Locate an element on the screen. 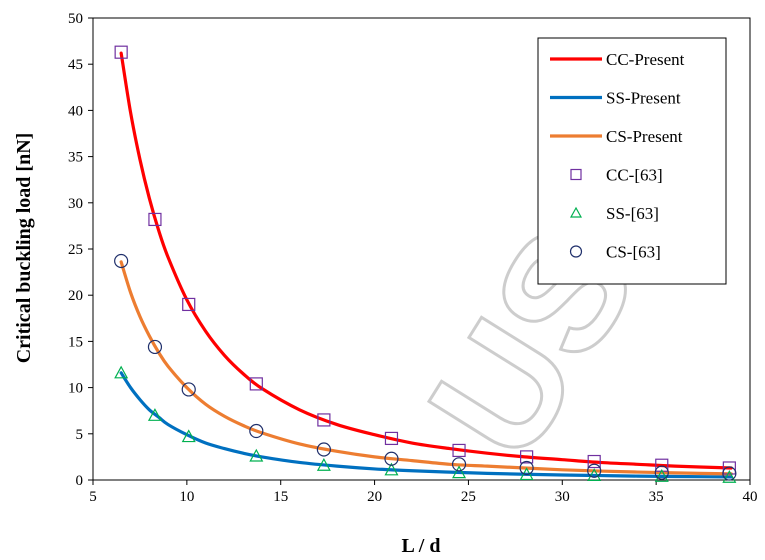 Image resolution: width=765 pixels, height=560 pixels. legend-item-cs-63: CS-[63] is located at coordinates (615, 252).